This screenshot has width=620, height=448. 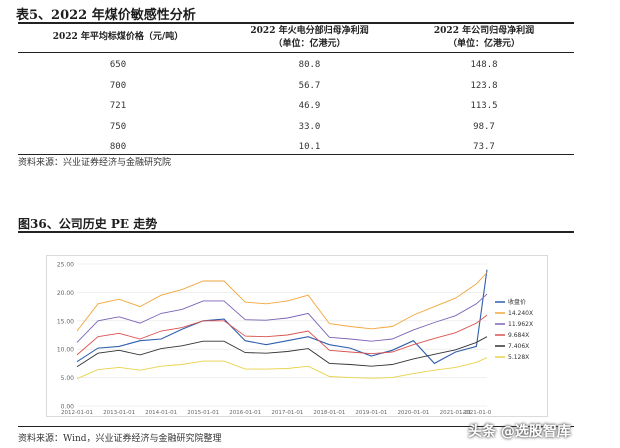 What do you see at coordinates (118, 127) in the screenshot?
I see `table-cell: 750` at bounding box center [118, 127].